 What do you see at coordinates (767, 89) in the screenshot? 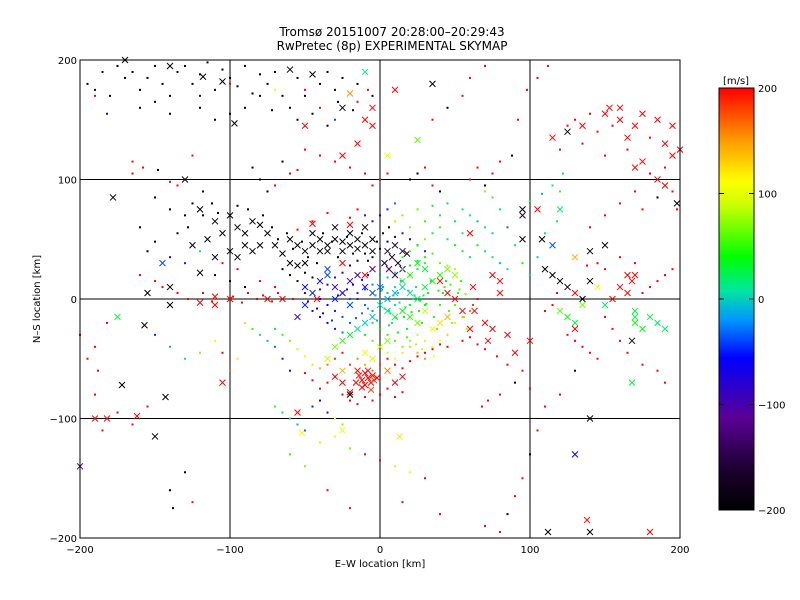
I see `colorbar-tick-label: 200` at bounding box center [767, 89].